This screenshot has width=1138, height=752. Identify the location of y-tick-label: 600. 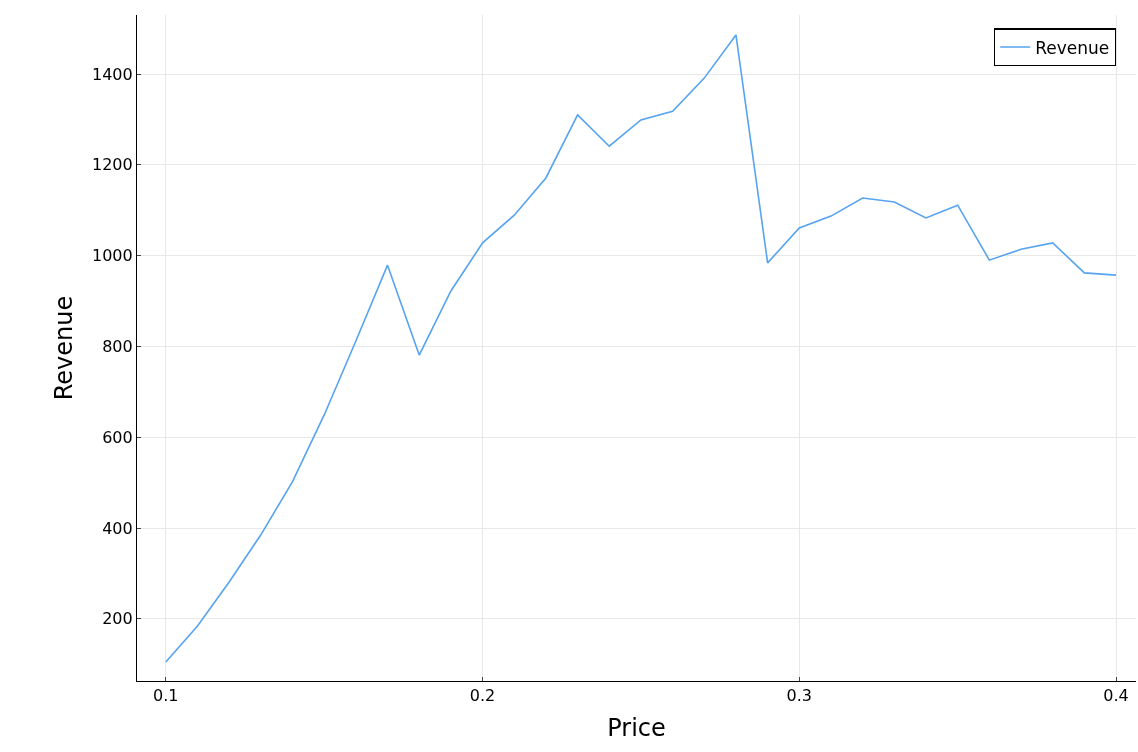
(117, 437).